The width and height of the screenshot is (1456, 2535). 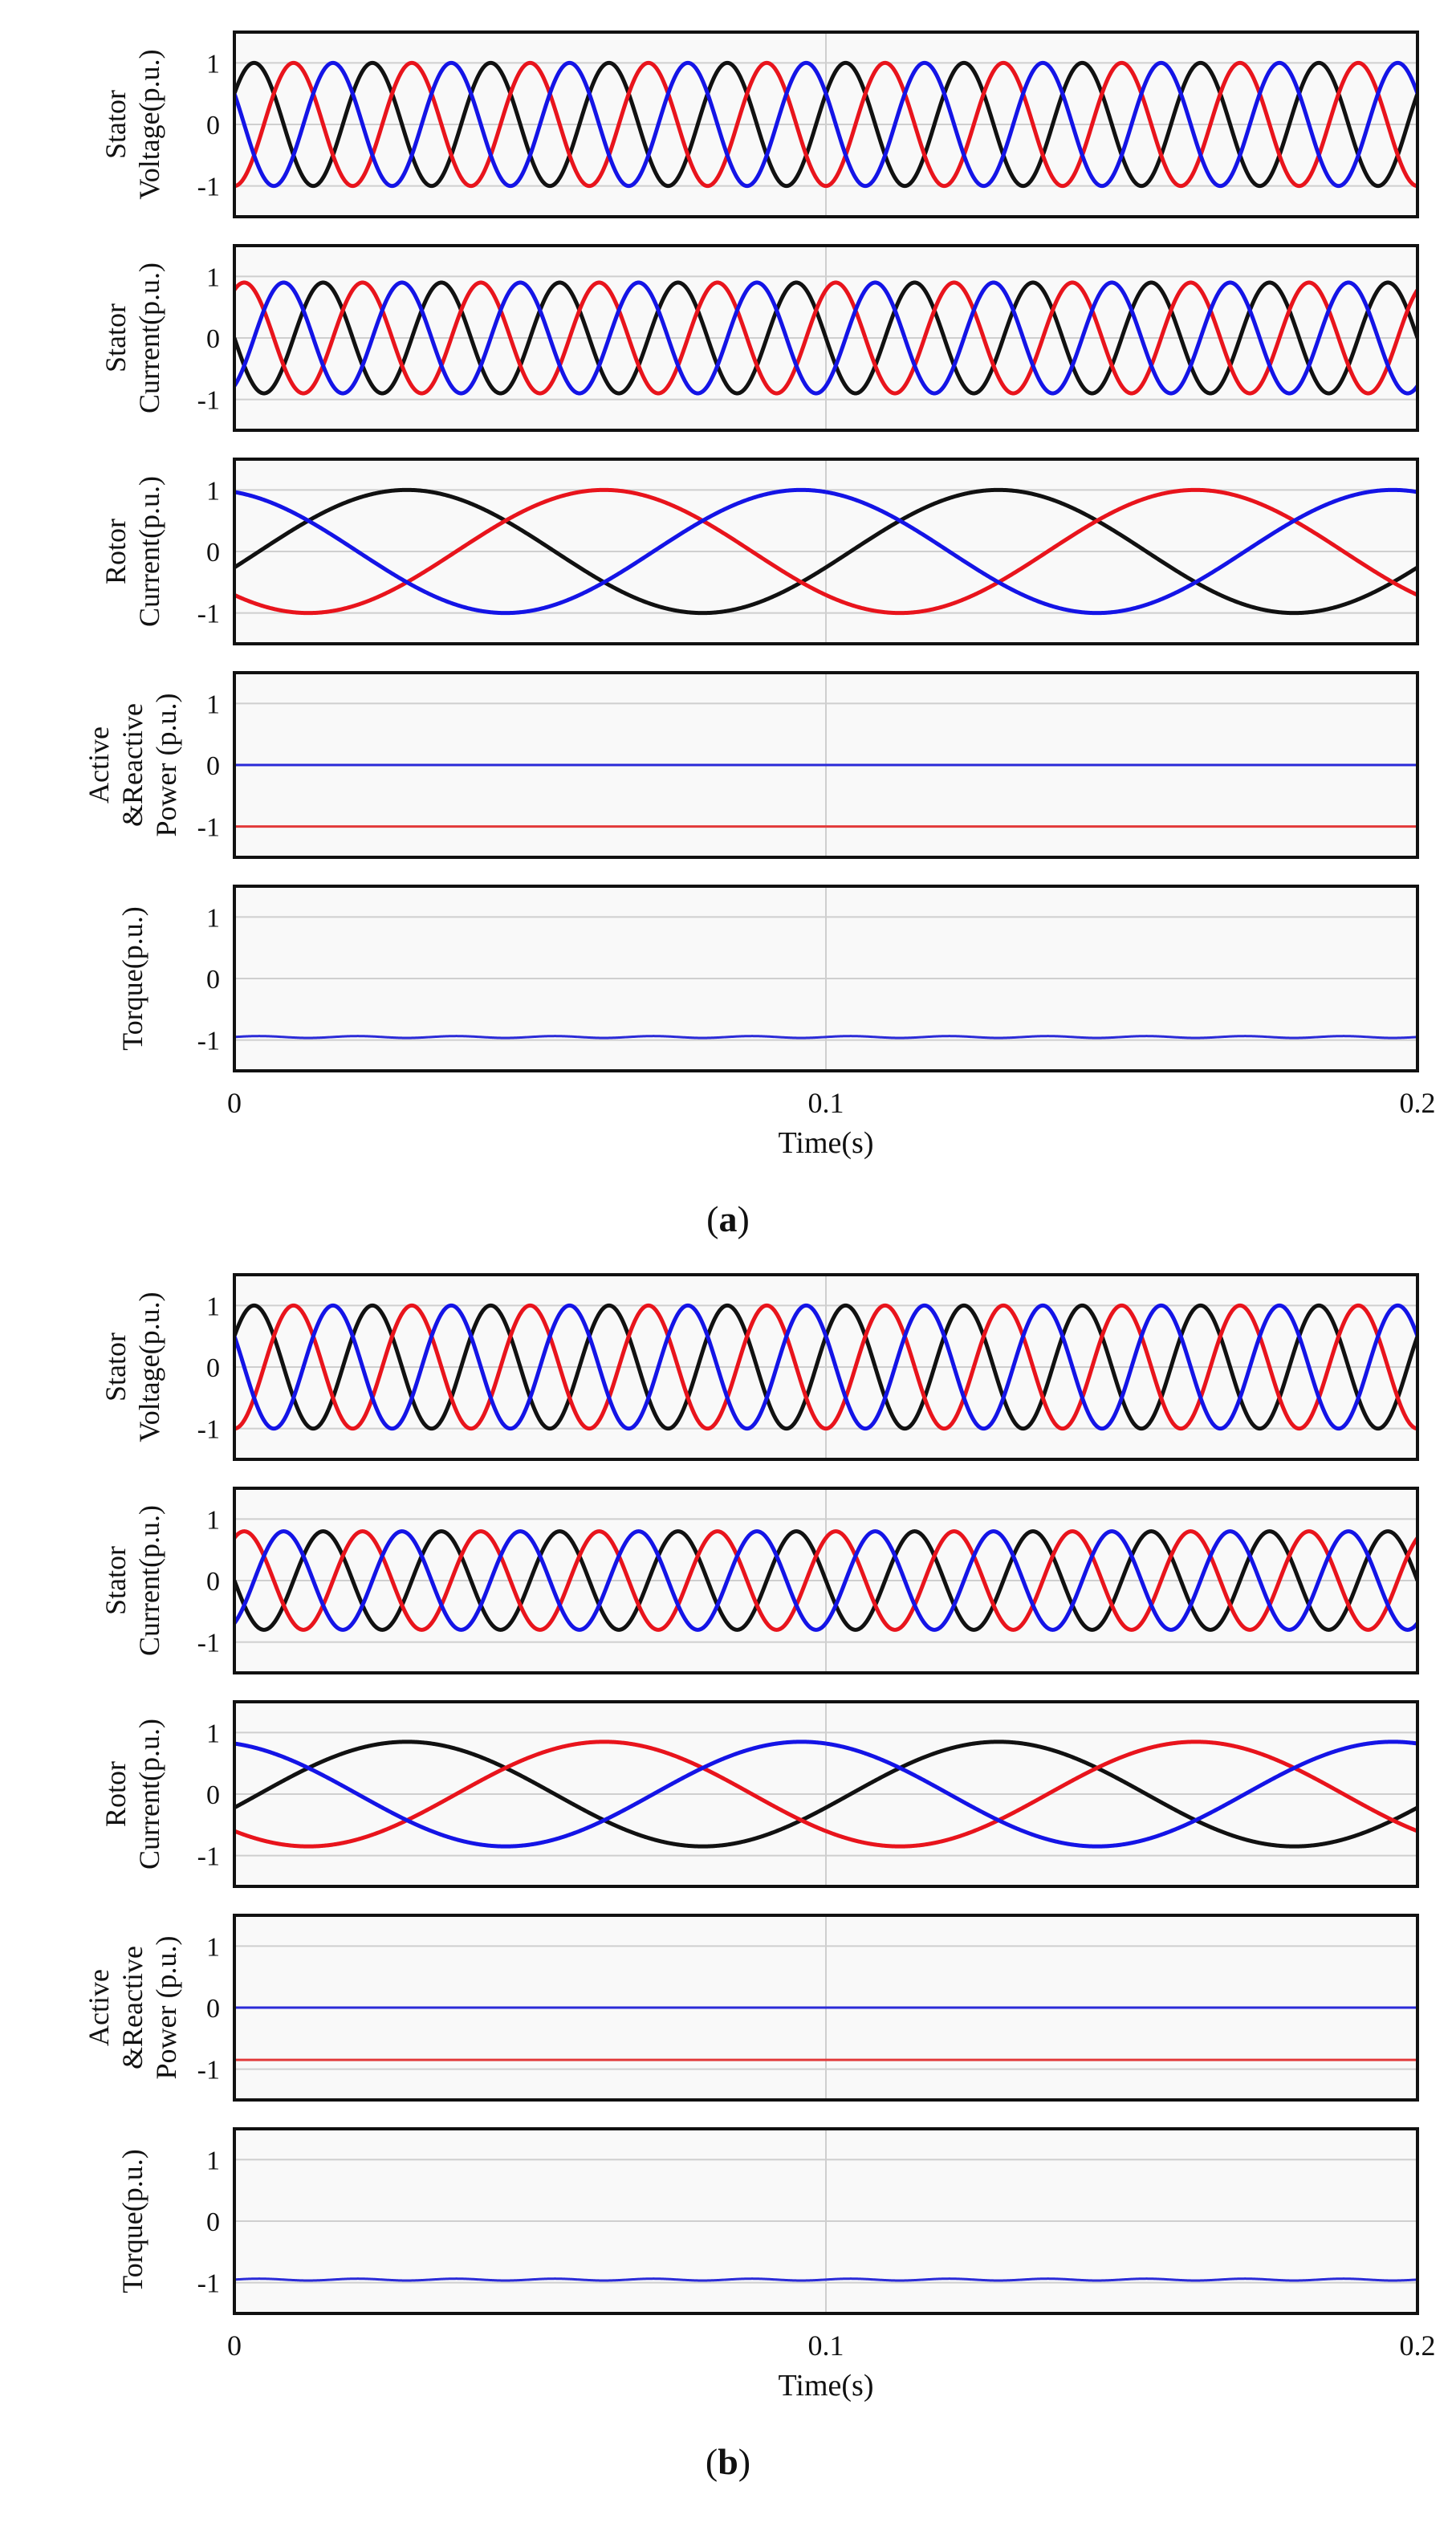 What do you see at coordinates (728, 2462) in the screenshot?
I see `figure-caption: (b)` at bounding box center [728, 2462].